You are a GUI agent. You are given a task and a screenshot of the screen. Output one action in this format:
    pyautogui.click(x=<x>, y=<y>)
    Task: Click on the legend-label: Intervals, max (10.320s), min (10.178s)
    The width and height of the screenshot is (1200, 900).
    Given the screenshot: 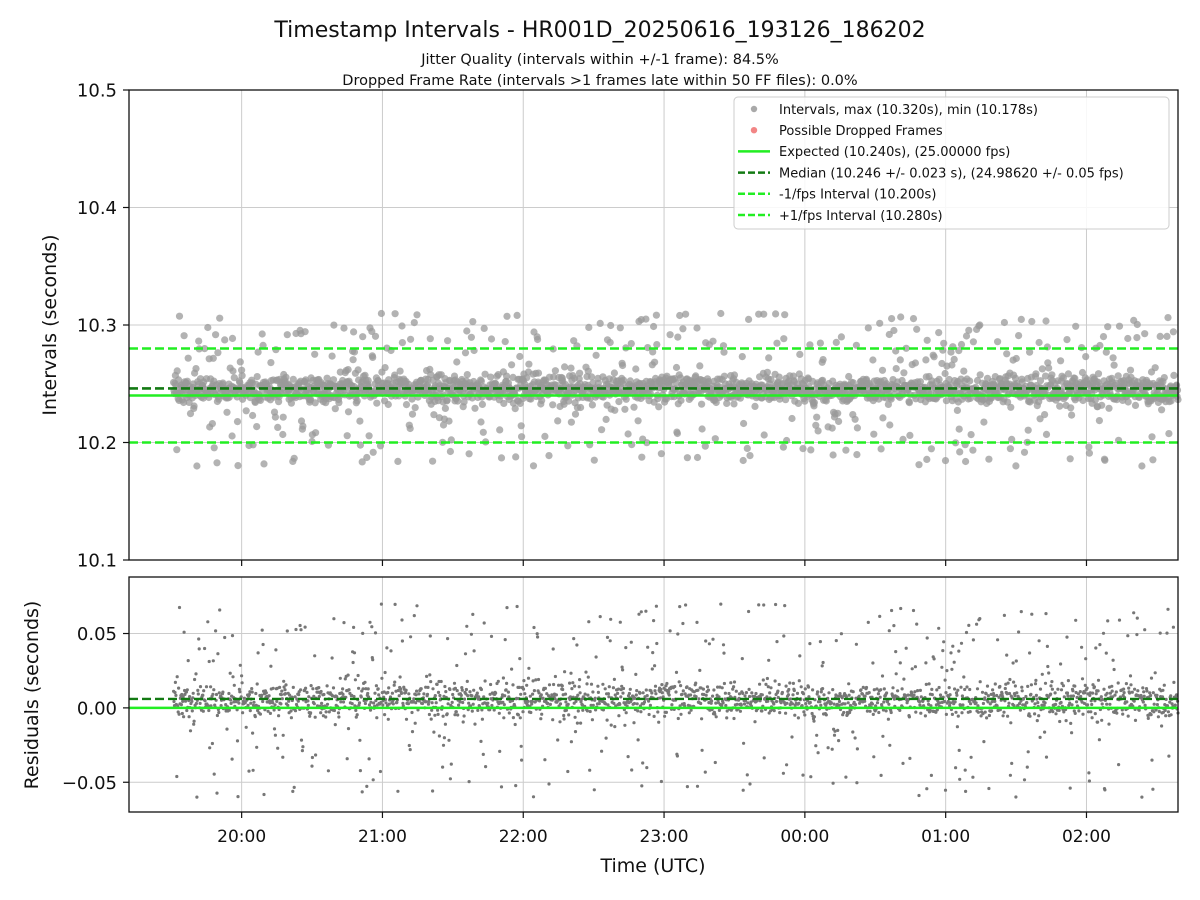 What is the action you would take?
    pyautogui.click(x=908, y=110)
    